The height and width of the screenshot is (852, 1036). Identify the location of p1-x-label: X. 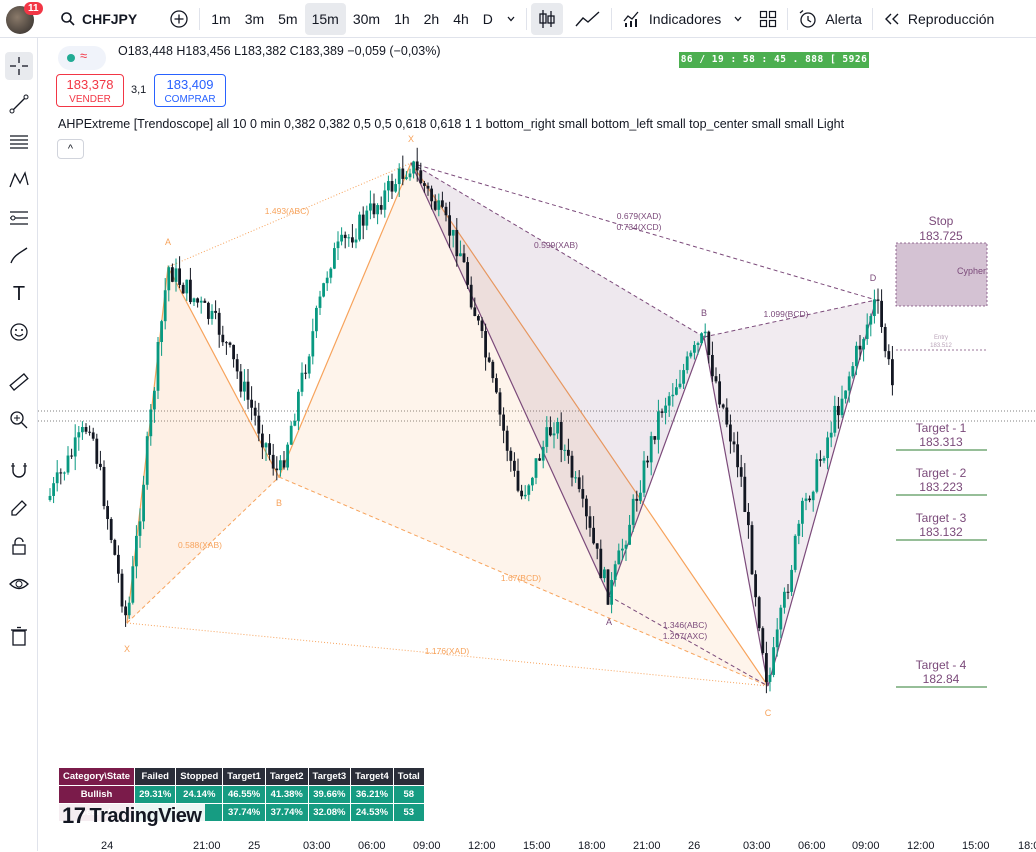
(411, 139).